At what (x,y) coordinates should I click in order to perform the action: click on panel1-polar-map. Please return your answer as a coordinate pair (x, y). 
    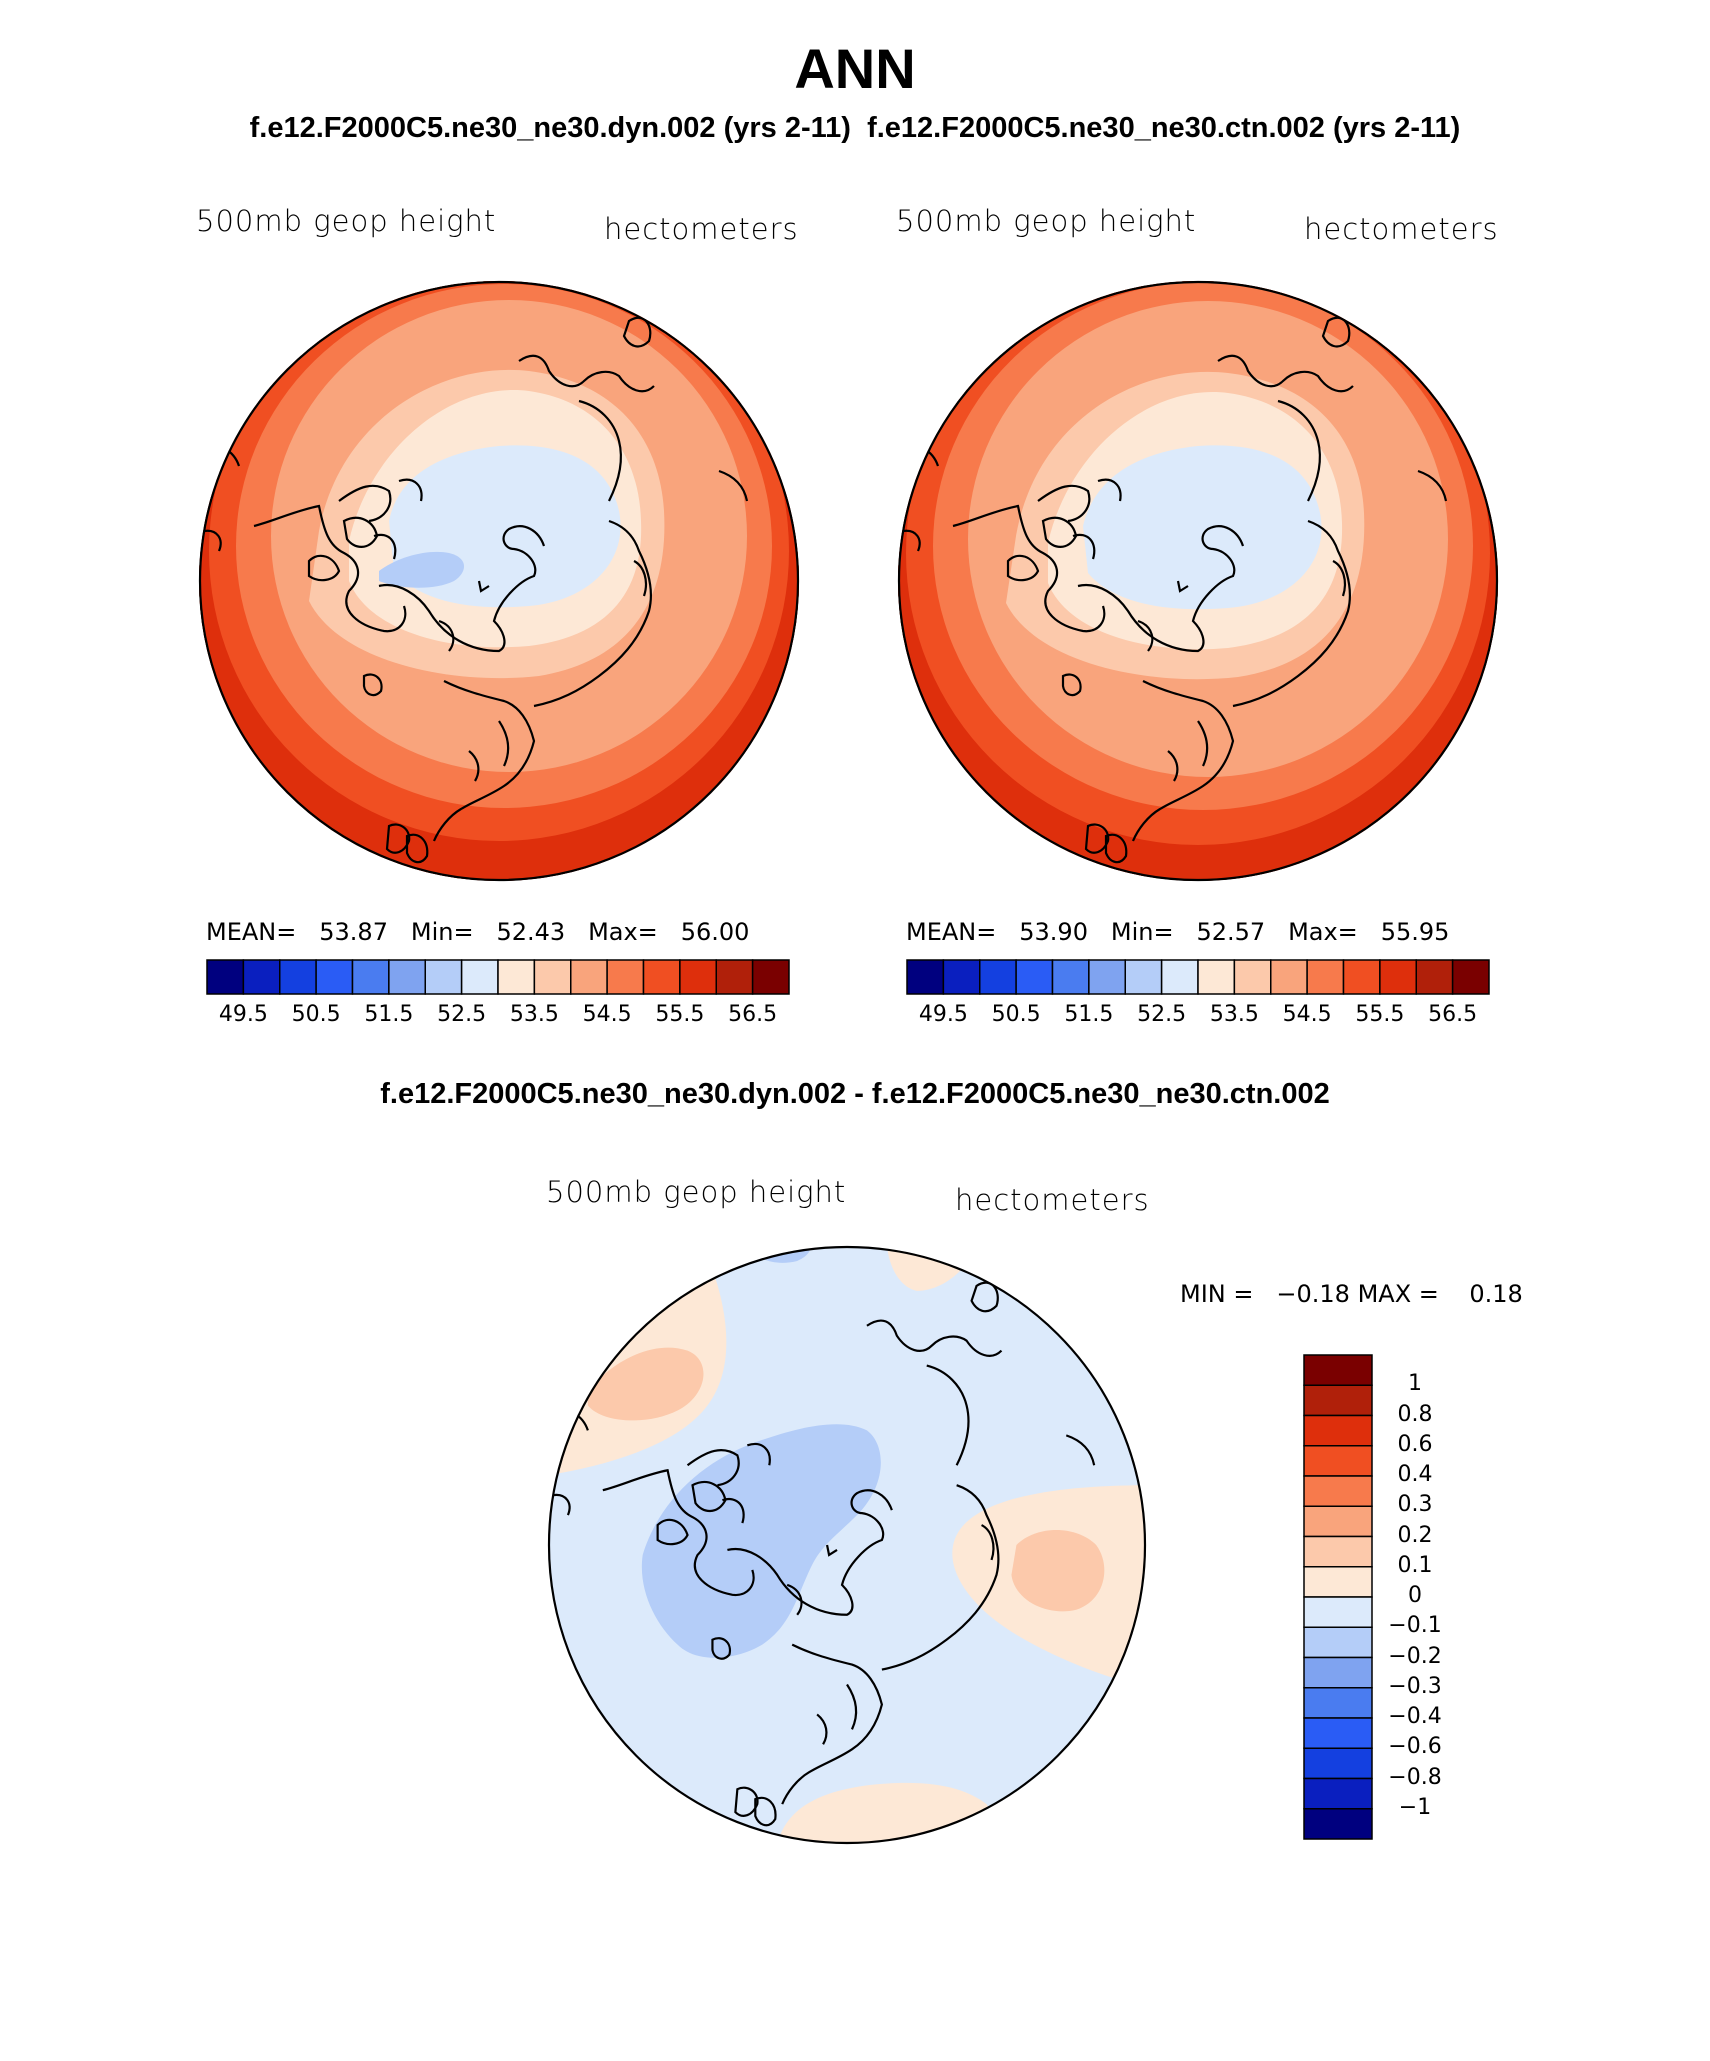
    Looking at the image, I should click on (499, 581).